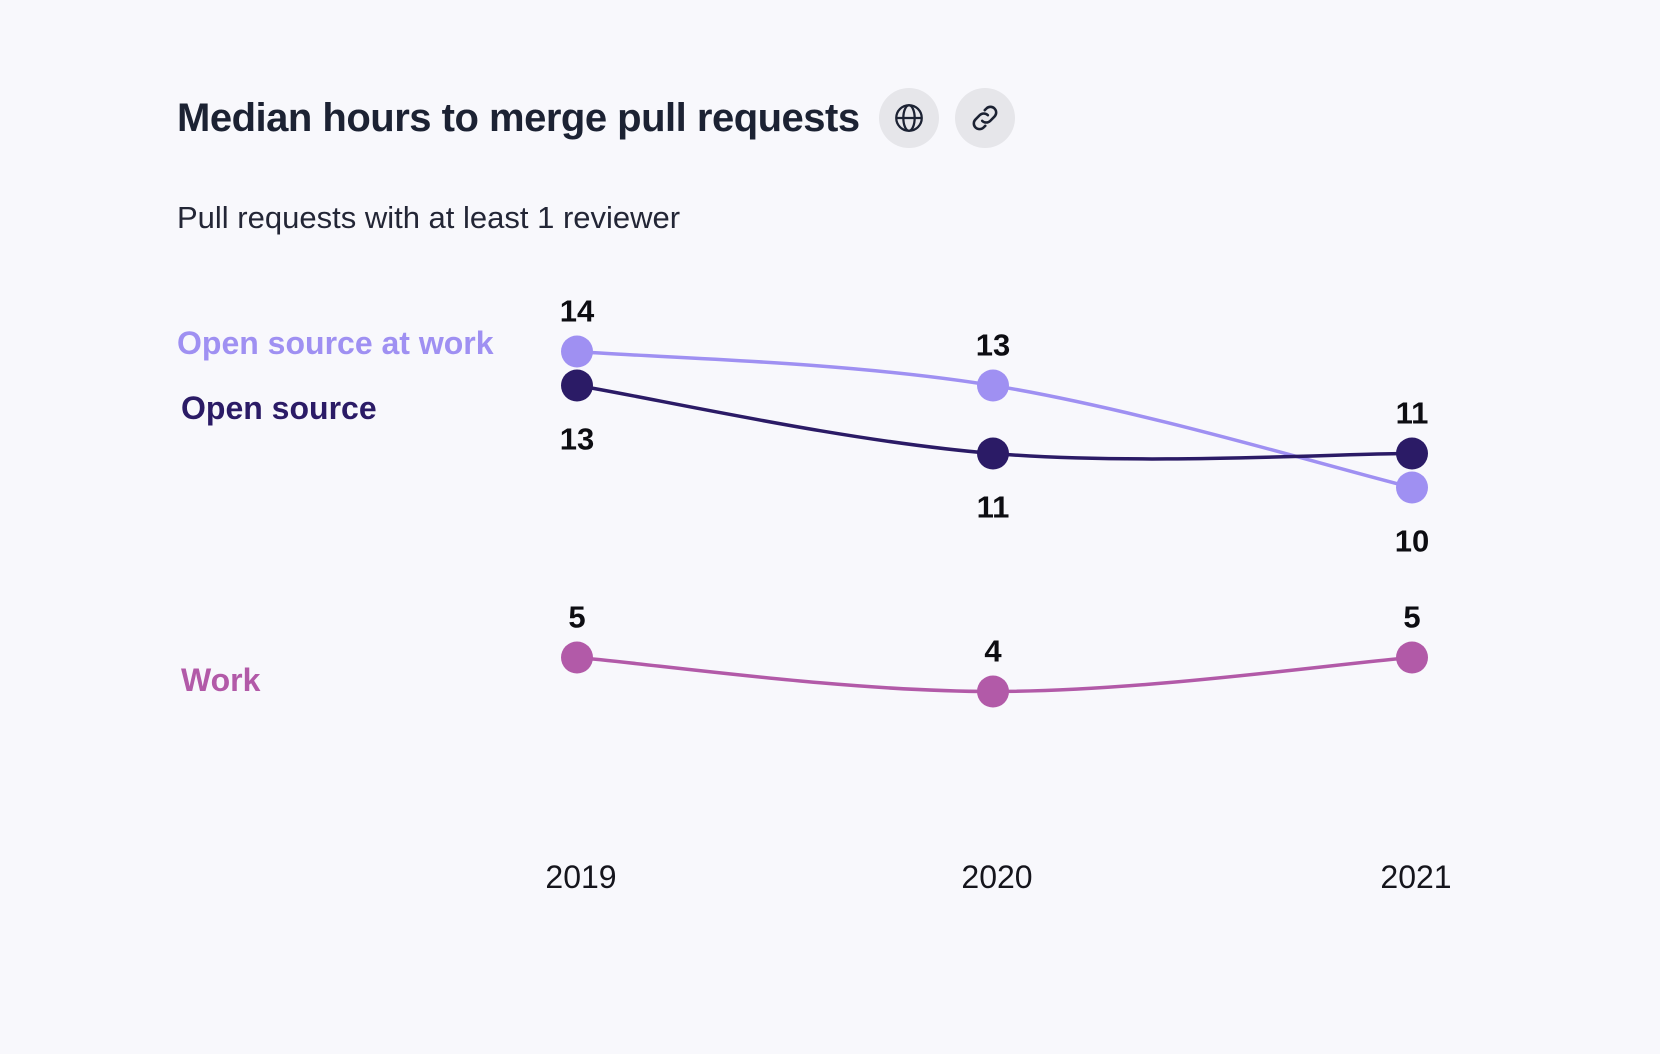 This screenshot has height=1054, width=1660. Describe the element at coordinates (580, 877) in the screenshot. I see `x-tick-2019: 2019` at that location.